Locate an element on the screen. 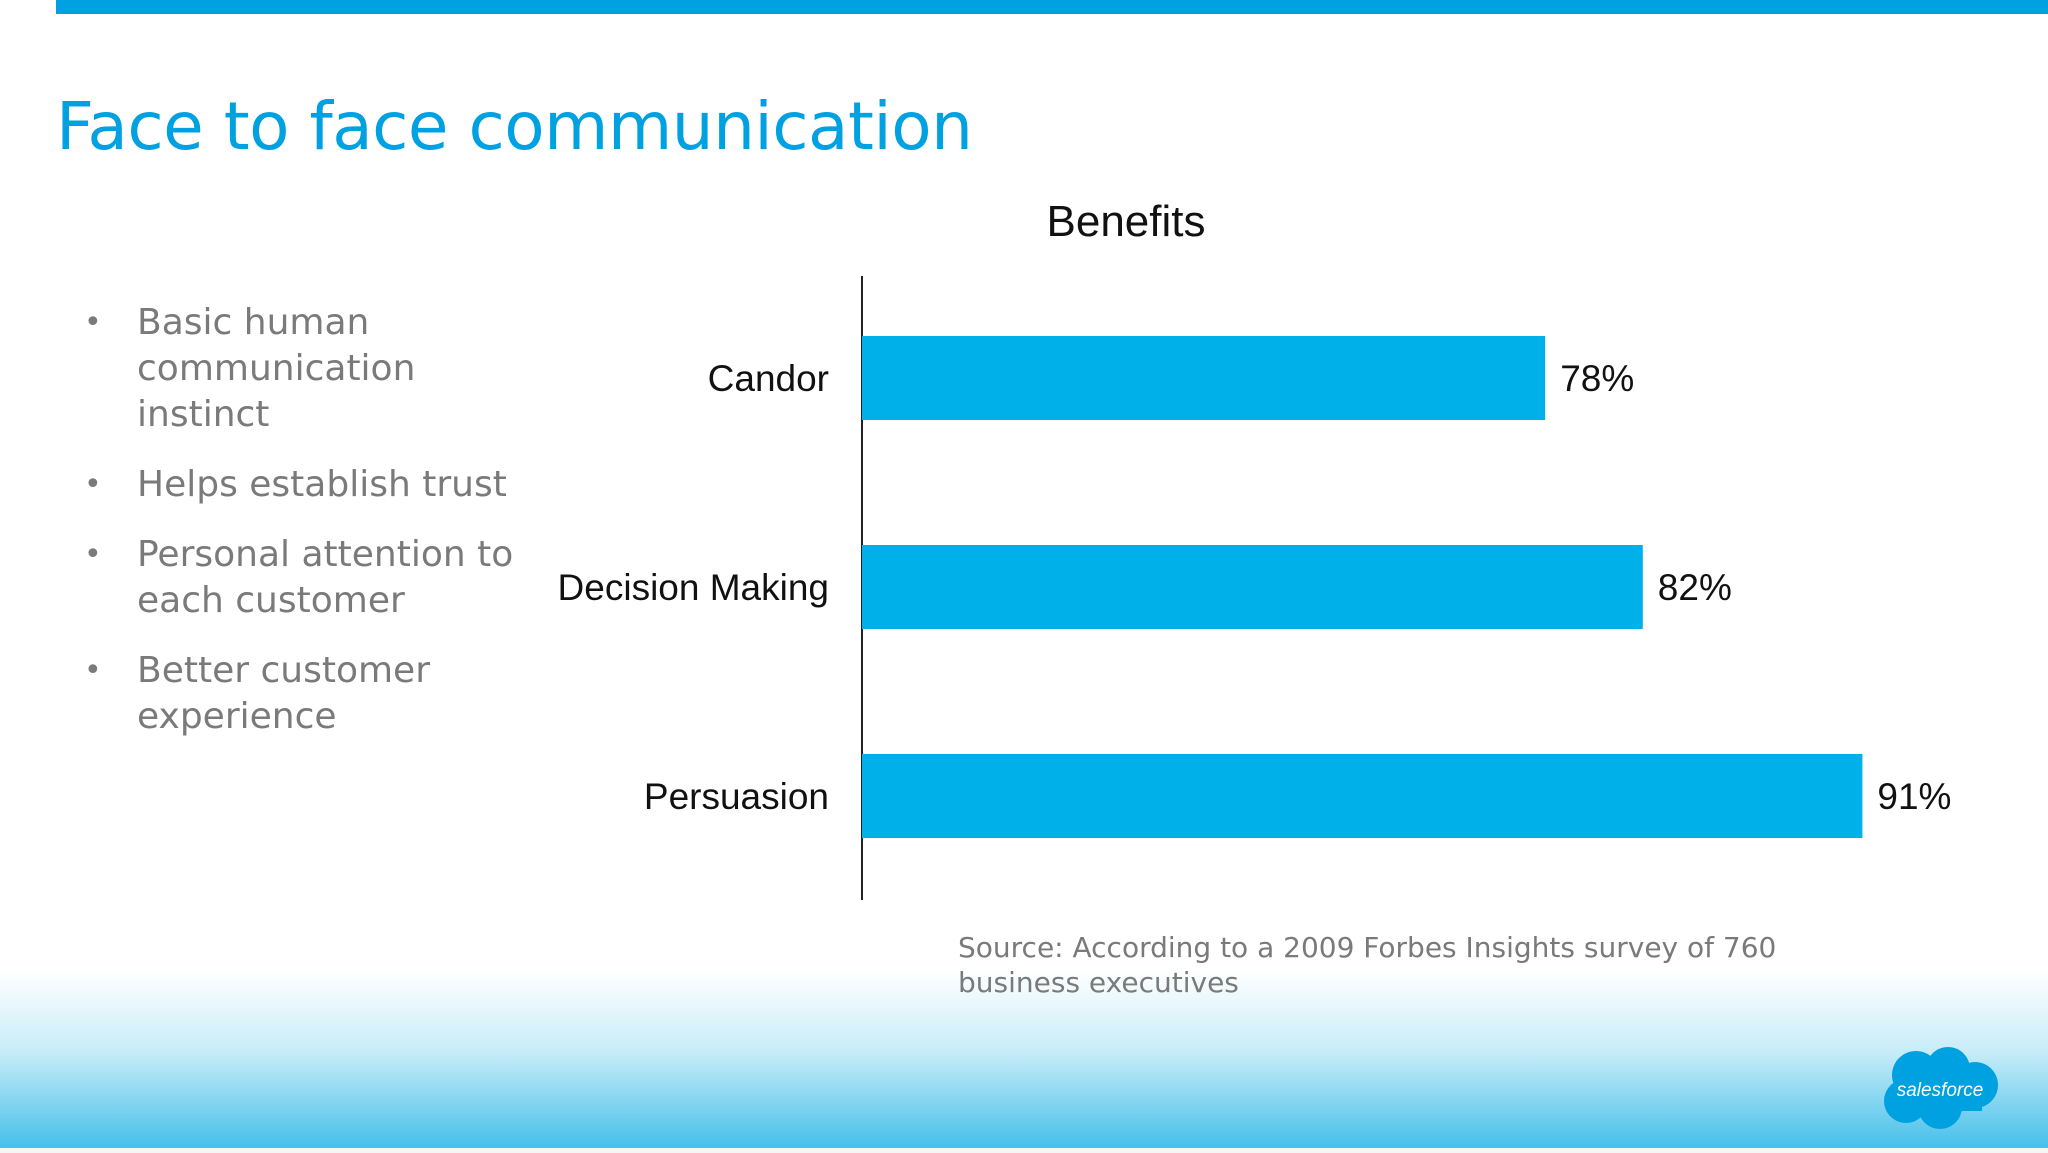  bullet-item: • Basic human communication instinct is located at coordinates (304, 369).